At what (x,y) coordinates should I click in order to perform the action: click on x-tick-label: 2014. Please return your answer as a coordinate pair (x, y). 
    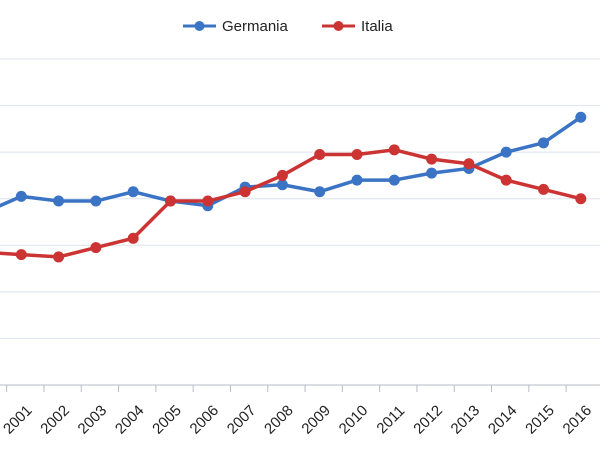
    Looking at the image, I should click on (503, 420).